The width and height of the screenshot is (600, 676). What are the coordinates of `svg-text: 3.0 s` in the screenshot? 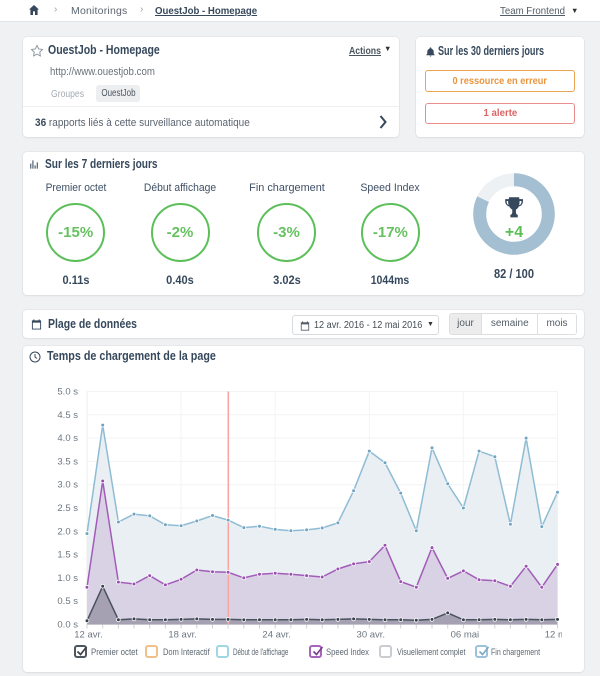 It's located at (67, 485).